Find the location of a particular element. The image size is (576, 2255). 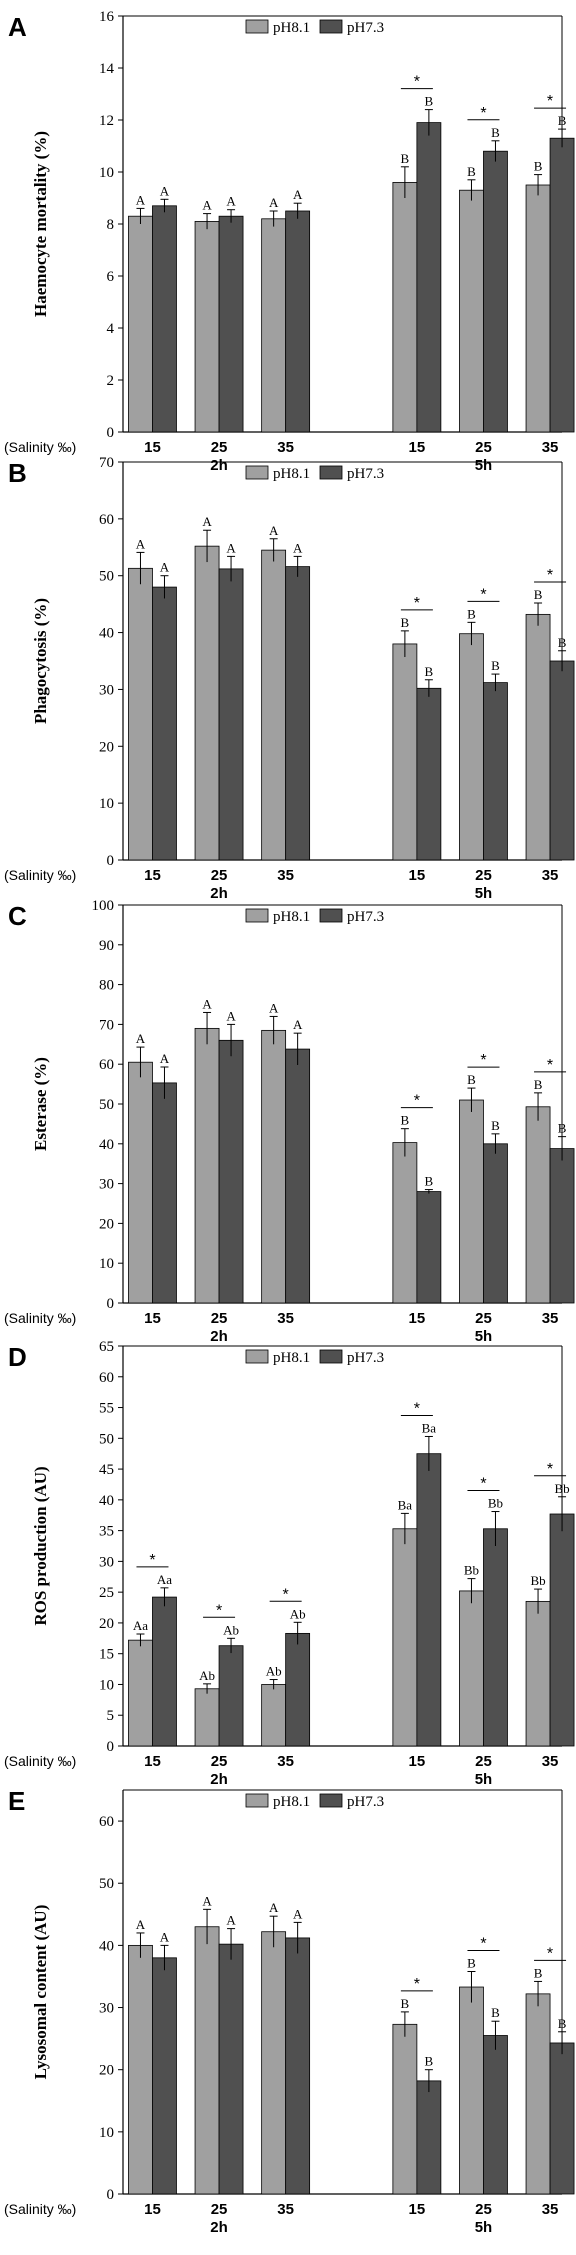

y-tick-label: 45 is located at coordinates (106, 1470).